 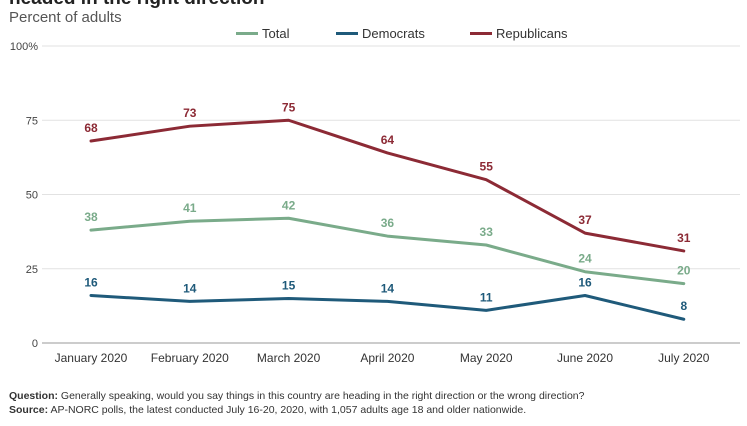 I want to click on source-label: Source:, so click(x=29, y=410).